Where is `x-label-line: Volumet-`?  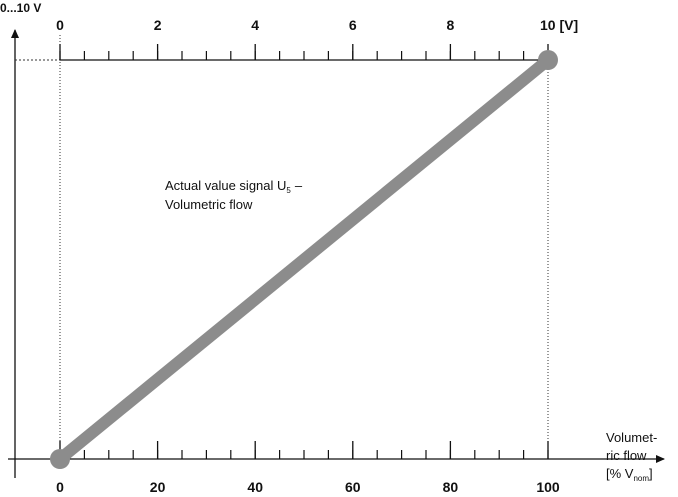 x-label-line: Volumet- is located at coordinates (631, 437).